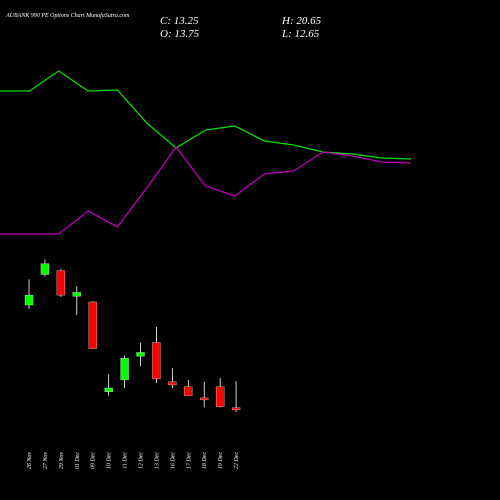 The width and height of the screenshot is (500, 500). I want to click on x-tick-label: 13 Dec, so click(157, 460).